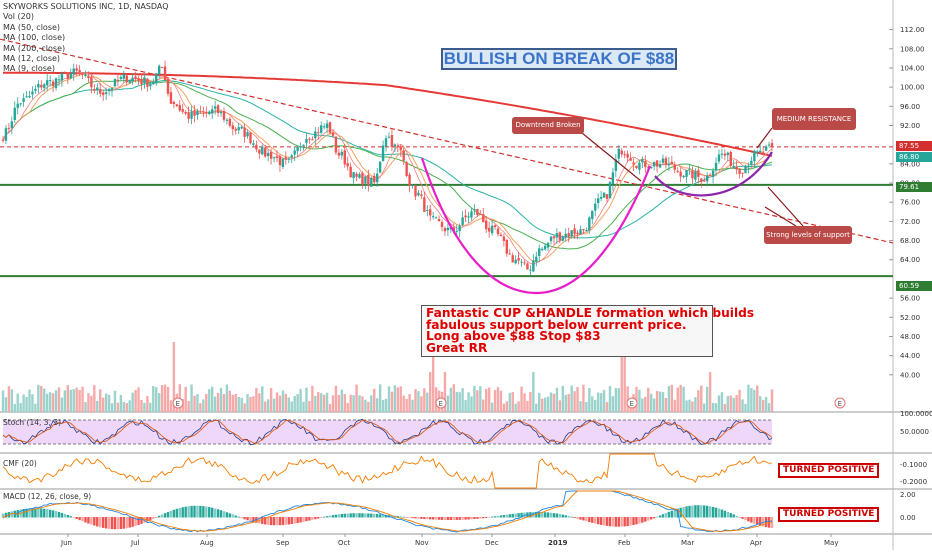 The height and width of the screenshot is (555, 932). I want to click on resistance-callout: MEDIUM RESISTANCE, so click(814, 119).